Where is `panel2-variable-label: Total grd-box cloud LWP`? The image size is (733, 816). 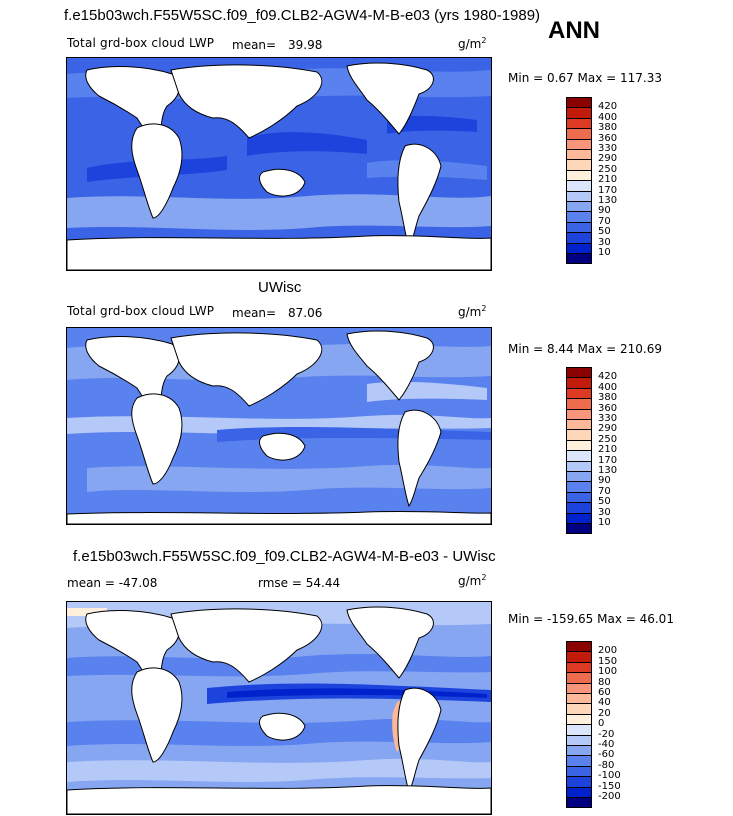 panel2-variable-label: Total grd-box cloud LWP is located at coordinates (141, 311).